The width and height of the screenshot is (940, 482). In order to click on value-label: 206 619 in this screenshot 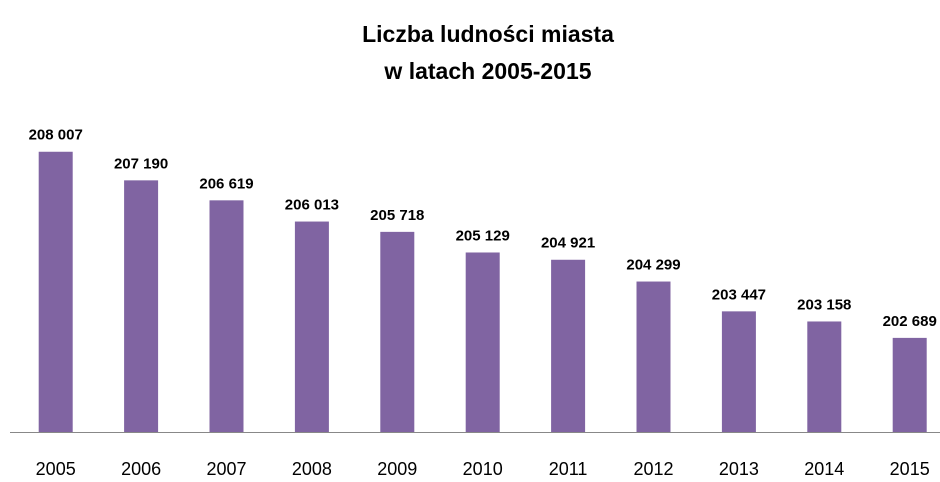, I will do `click(226, 183)`.